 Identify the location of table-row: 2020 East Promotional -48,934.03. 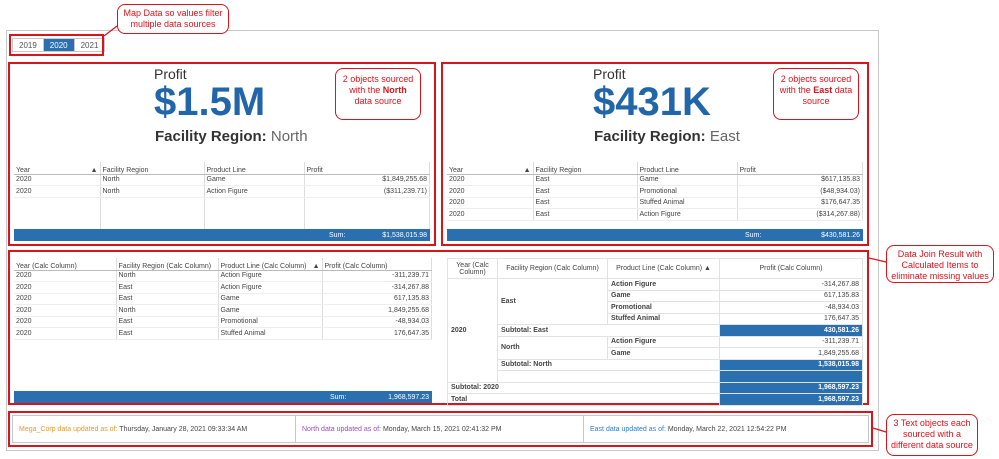
(223, 322).